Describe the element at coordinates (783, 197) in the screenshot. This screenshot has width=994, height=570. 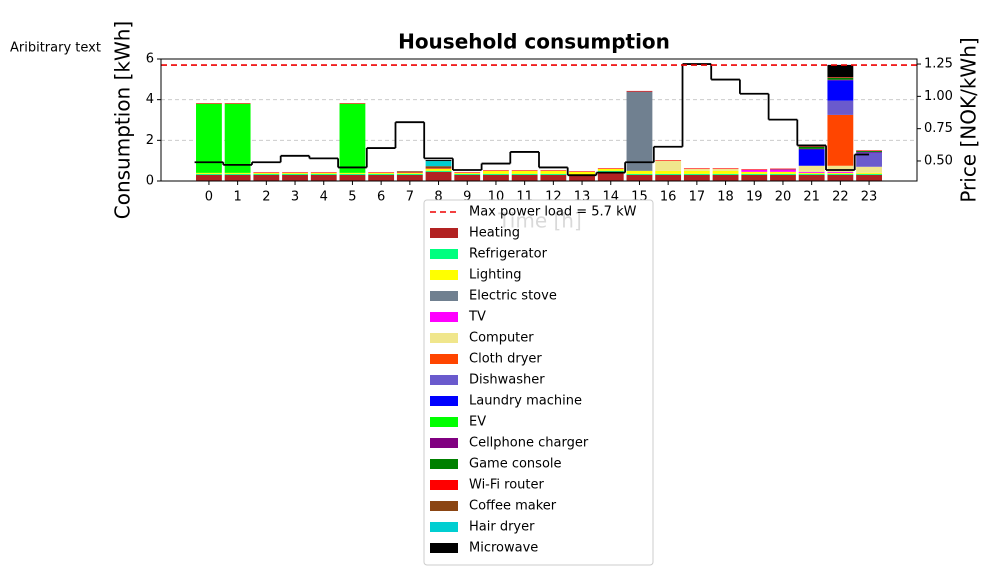
I see `x-tick-label: 20` at that location.